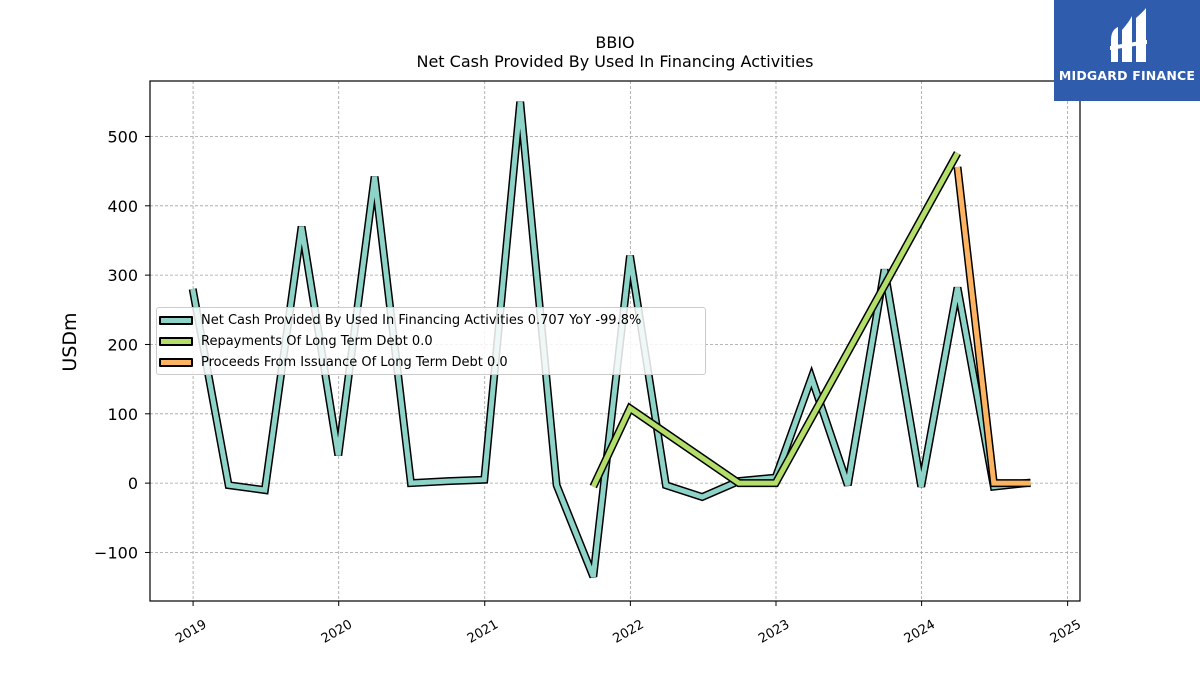  What do you see at coordinates (615, 42) in the screenshot?
I see `chart-title: BBIO` at bounding box center [615, 42].